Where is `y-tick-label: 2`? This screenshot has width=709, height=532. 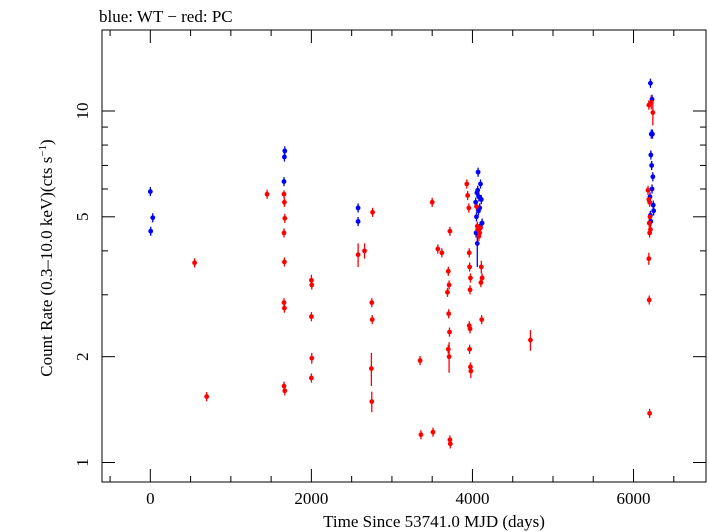
y-tick-label: 2 is located at coordinates (82, 356).